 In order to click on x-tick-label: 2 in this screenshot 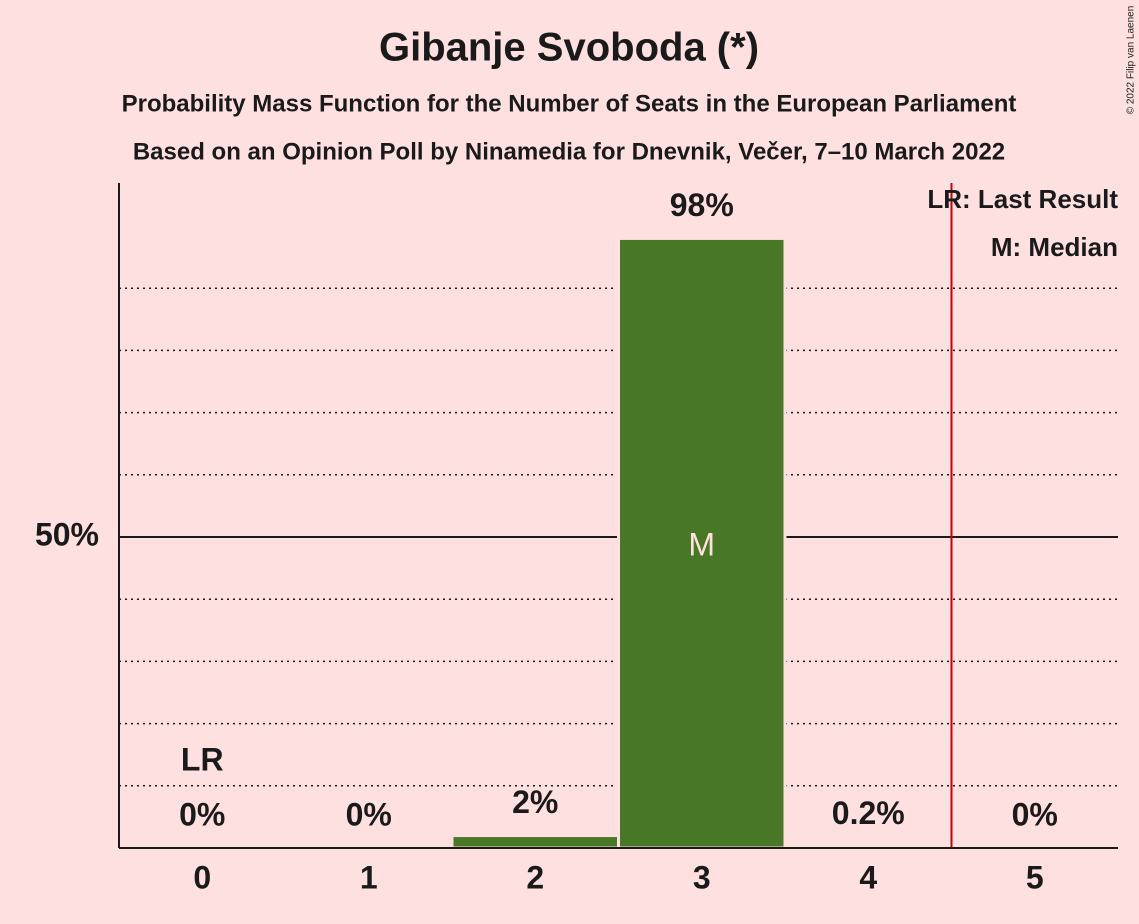, I will do `click(535, 877)`.